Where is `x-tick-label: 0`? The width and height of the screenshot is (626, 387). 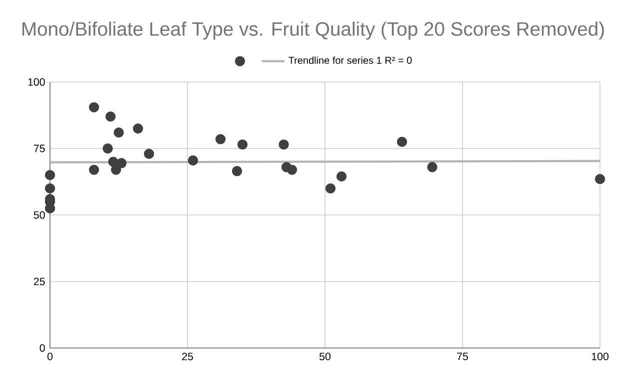 x-tick-label: 0 is located at coordinates (50, 356).